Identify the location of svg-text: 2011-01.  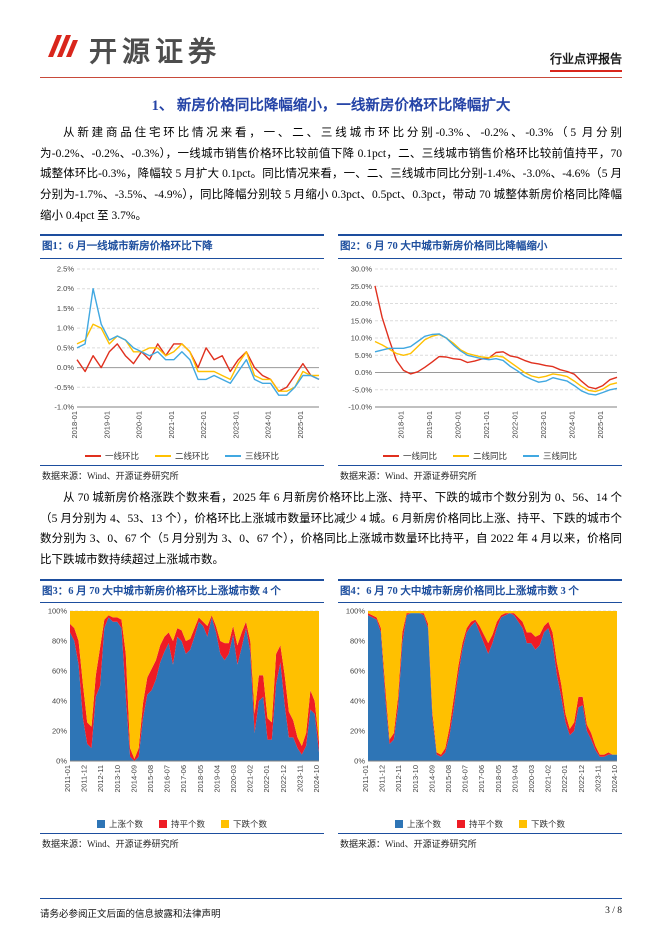
(67, 778).